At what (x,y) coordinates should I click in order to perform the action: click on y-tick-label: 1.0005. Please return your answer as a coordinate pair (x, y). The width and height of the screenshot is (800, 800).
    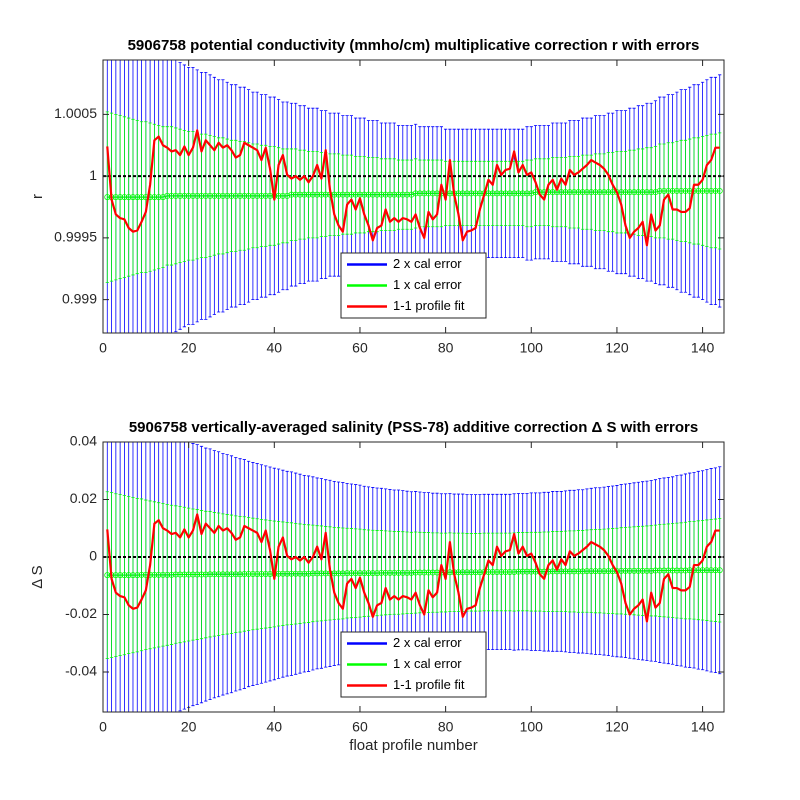
    Looking at the image, I should click on (75, 113).